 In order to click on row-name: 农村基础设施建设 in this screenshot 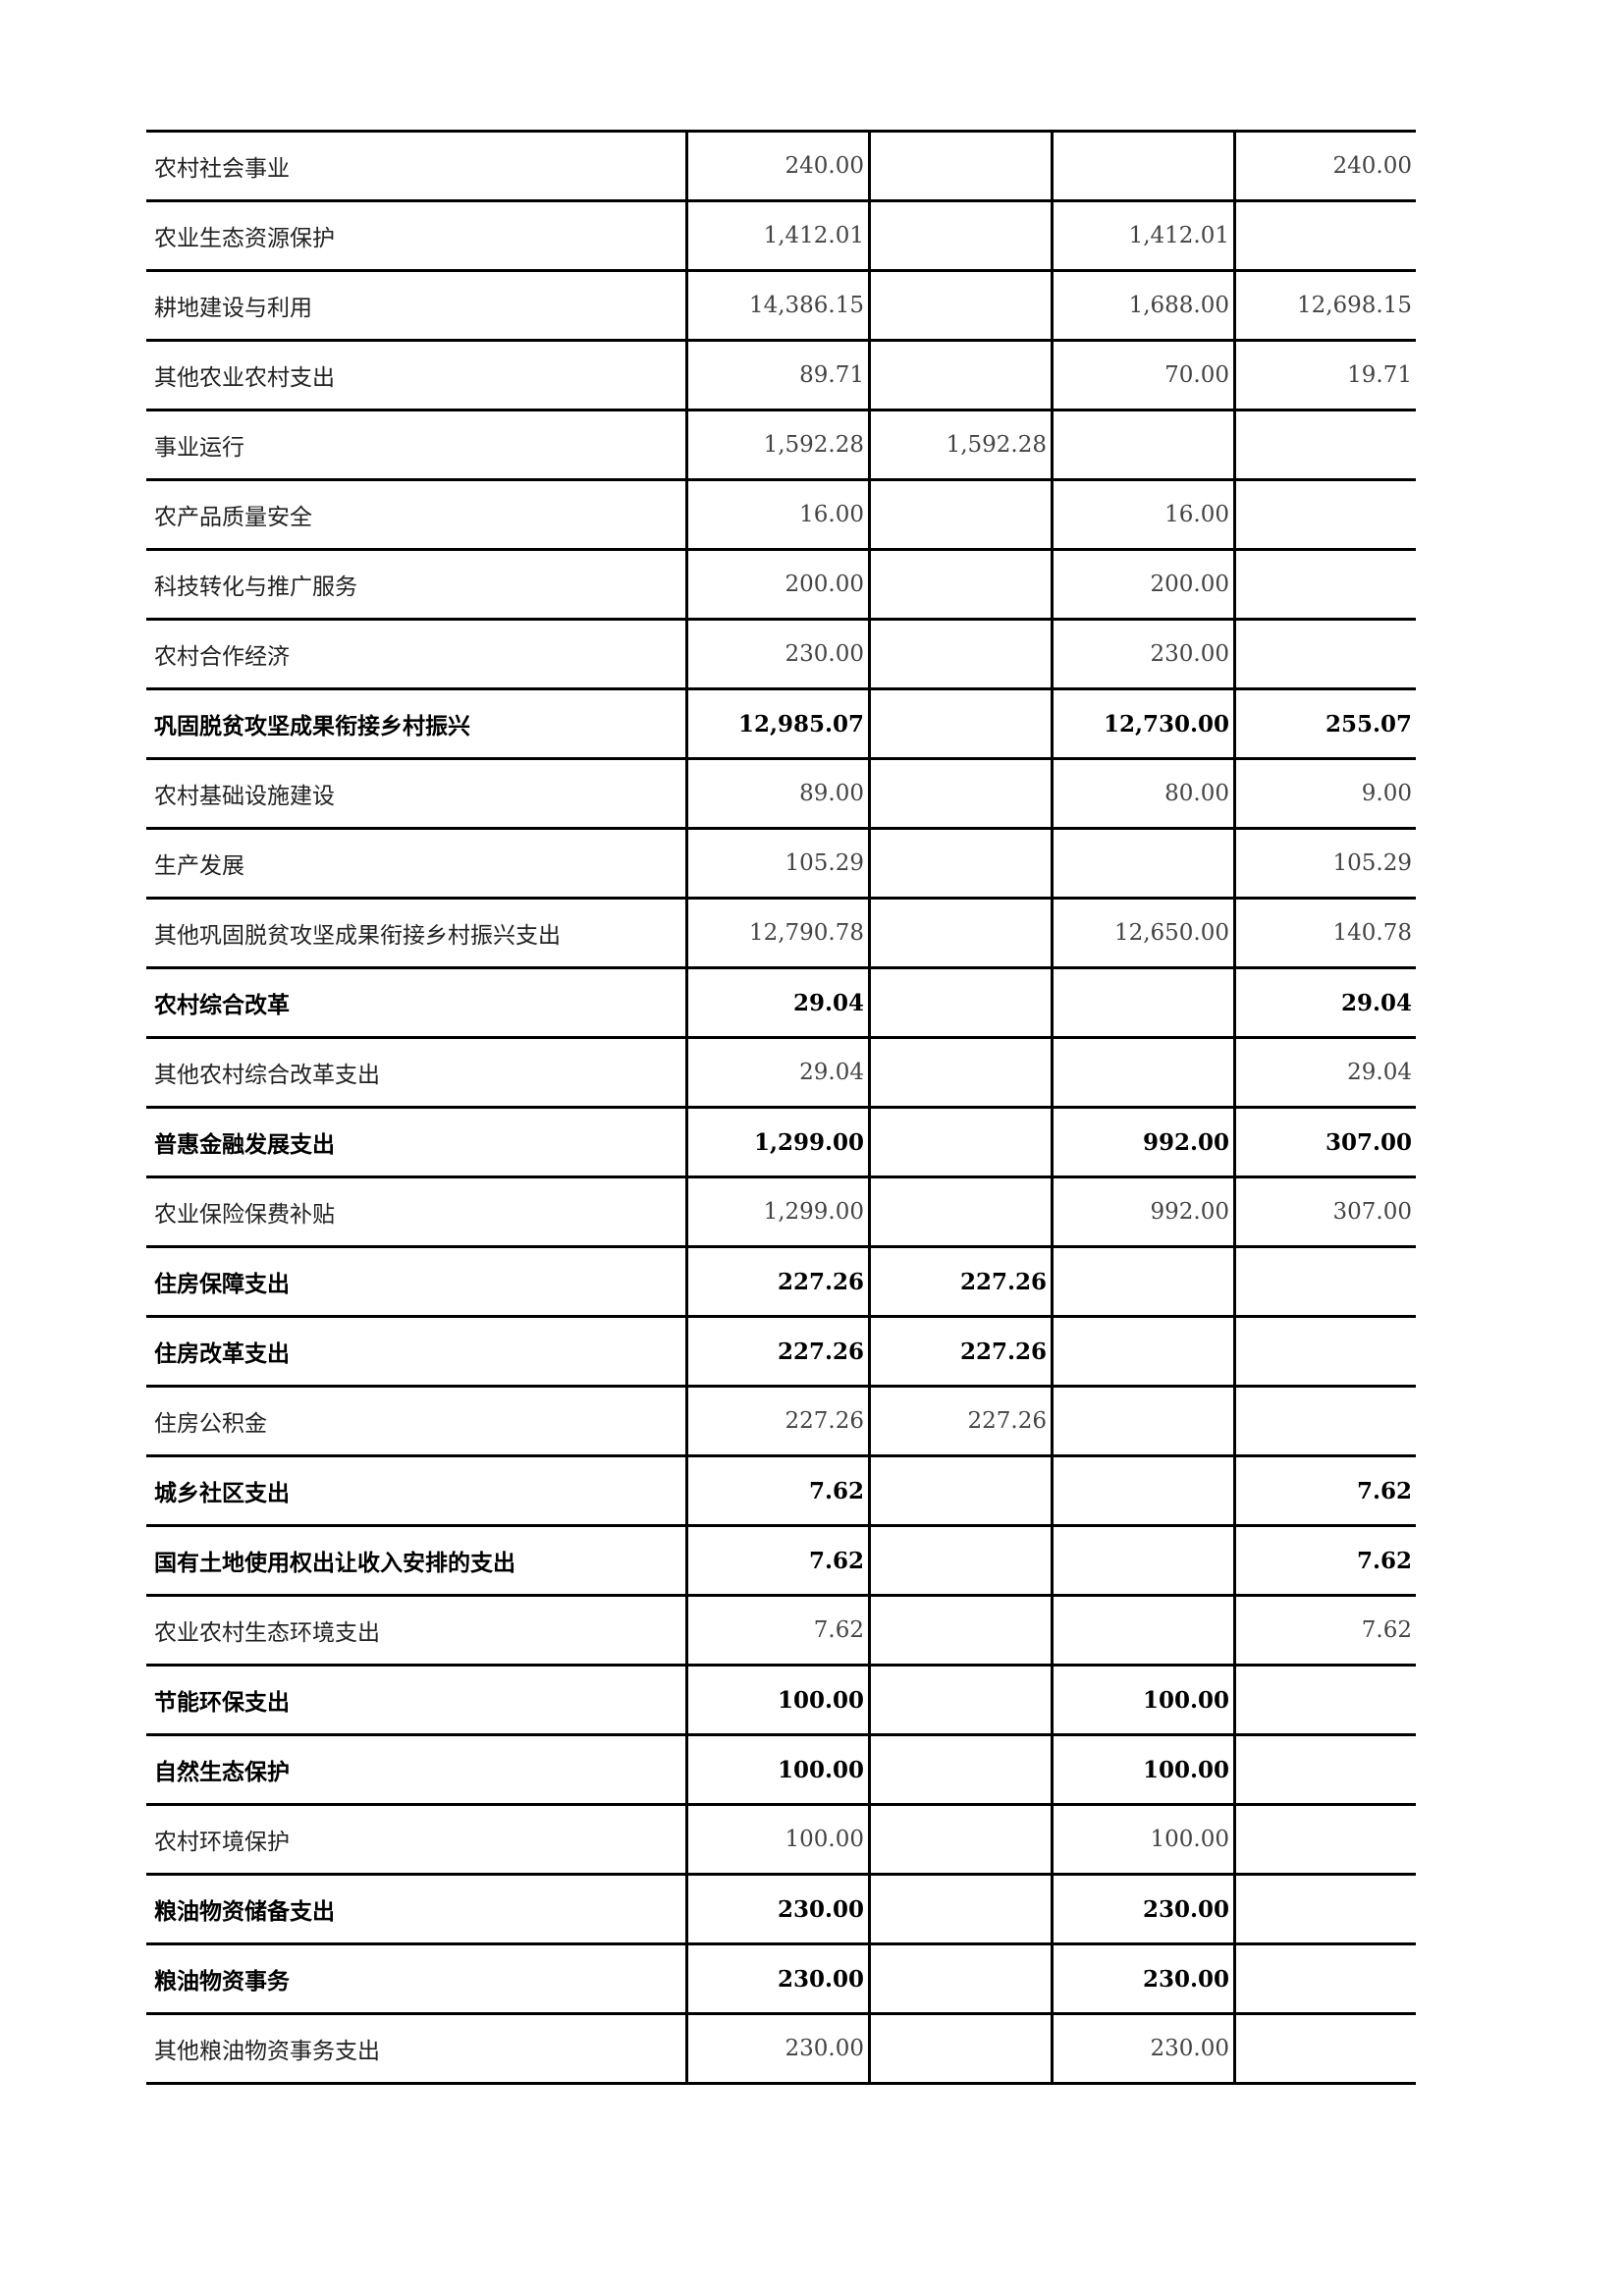, I will do `click(417, 793)`.